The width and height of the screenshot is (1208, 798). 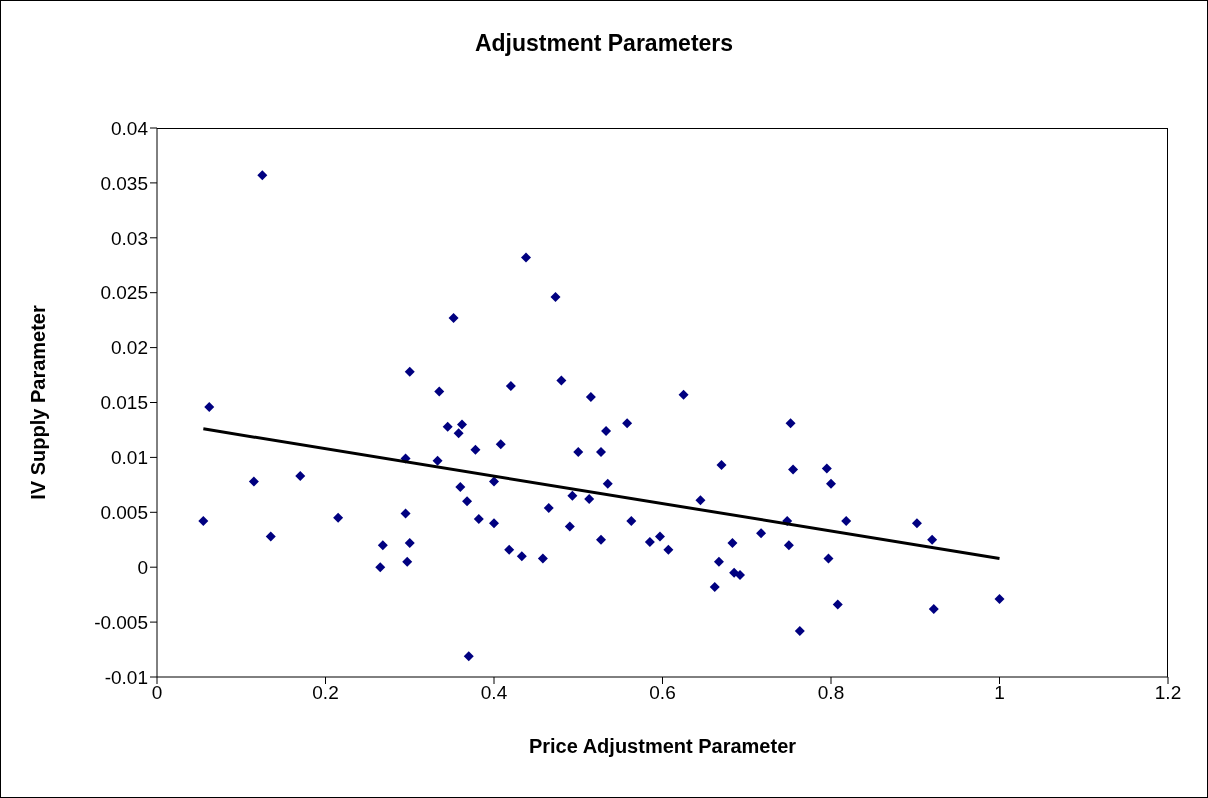 What do you see at coordinates (129, 458) in the screenshot?
I see `y-tick-label: 0.01` at bounding box center [129, 458].